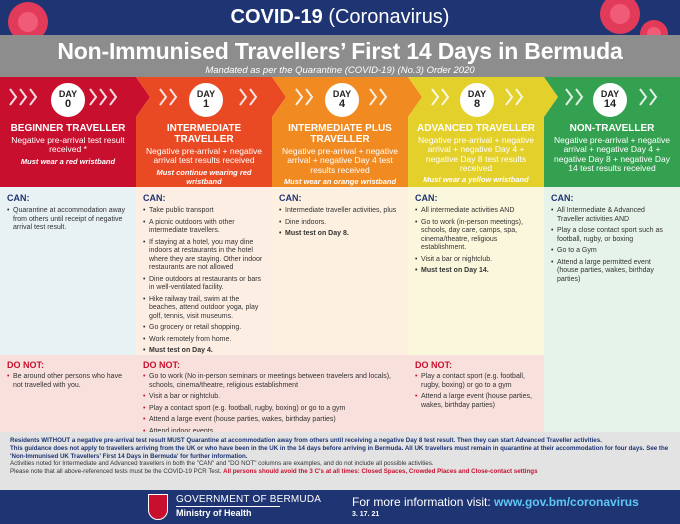 This screenshot has height=524, width=680. What do you see at coordinates (158, 507) in the screenshot?
I see `bermuda-crest-icon` at bounding box center [158, 507].